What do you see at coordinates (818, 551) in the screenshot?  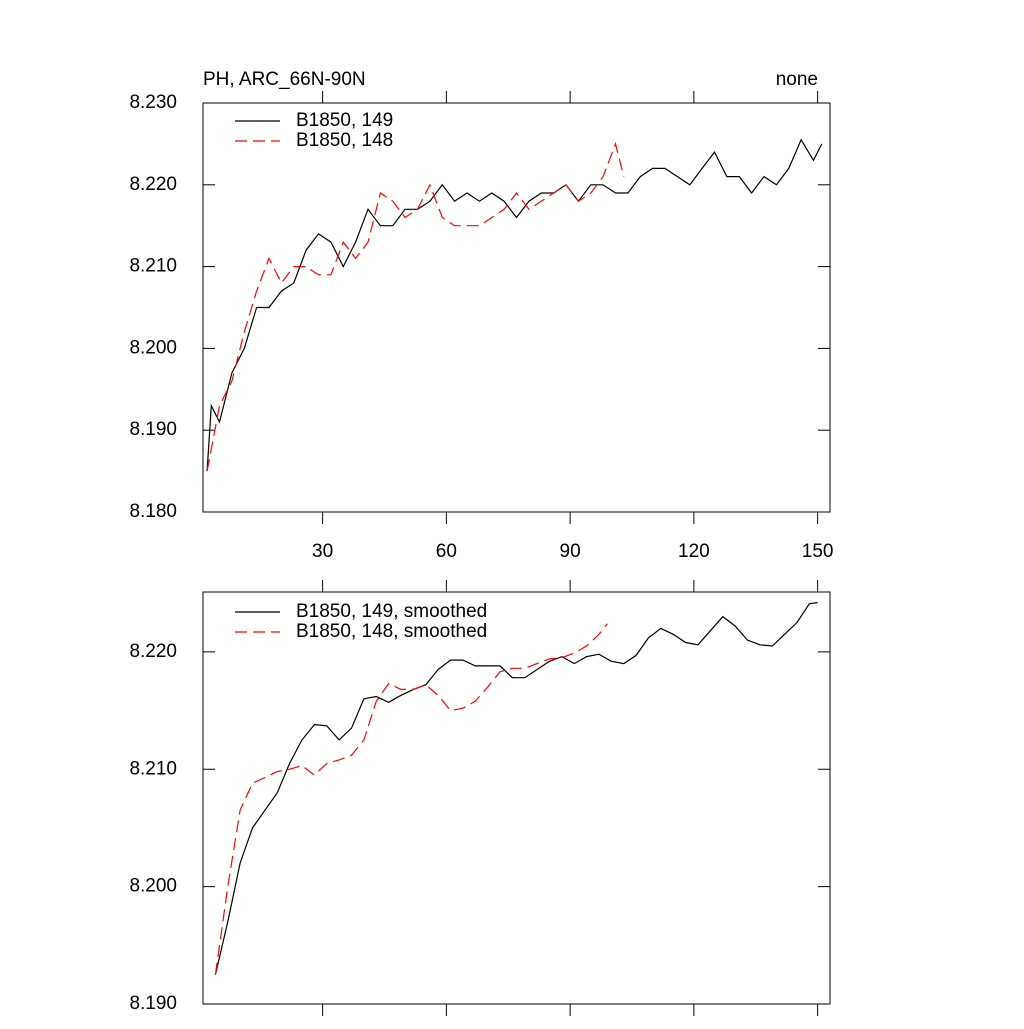 I see `x-tick-label: 150` at bounding box center [818, 551].